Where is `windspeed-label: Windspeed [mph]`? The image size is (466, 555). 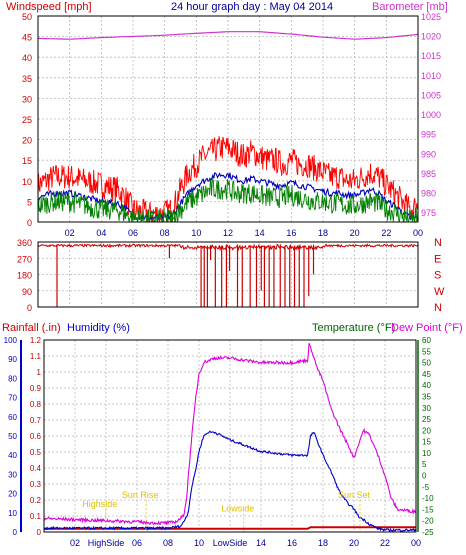
windspeed-label: Windspeed [mph] is located at coordinates (49, 7).